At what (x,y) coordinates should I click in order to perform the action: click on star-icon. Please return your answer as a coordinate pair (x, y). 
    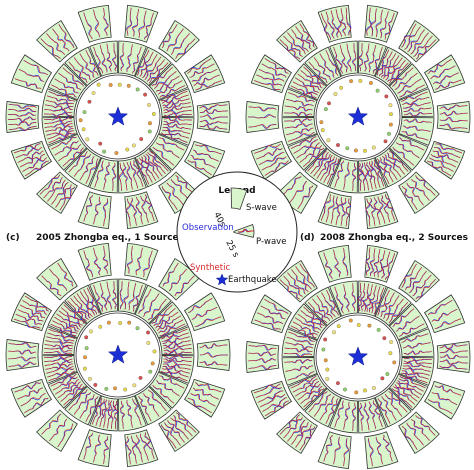
    Looking at the image, I should click on (358, 356).